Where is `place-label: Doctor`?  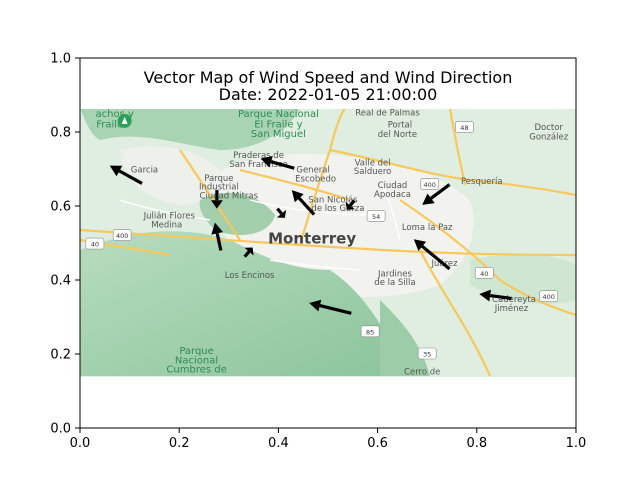
place-label: Doctor is located at coordinates (548, 128).